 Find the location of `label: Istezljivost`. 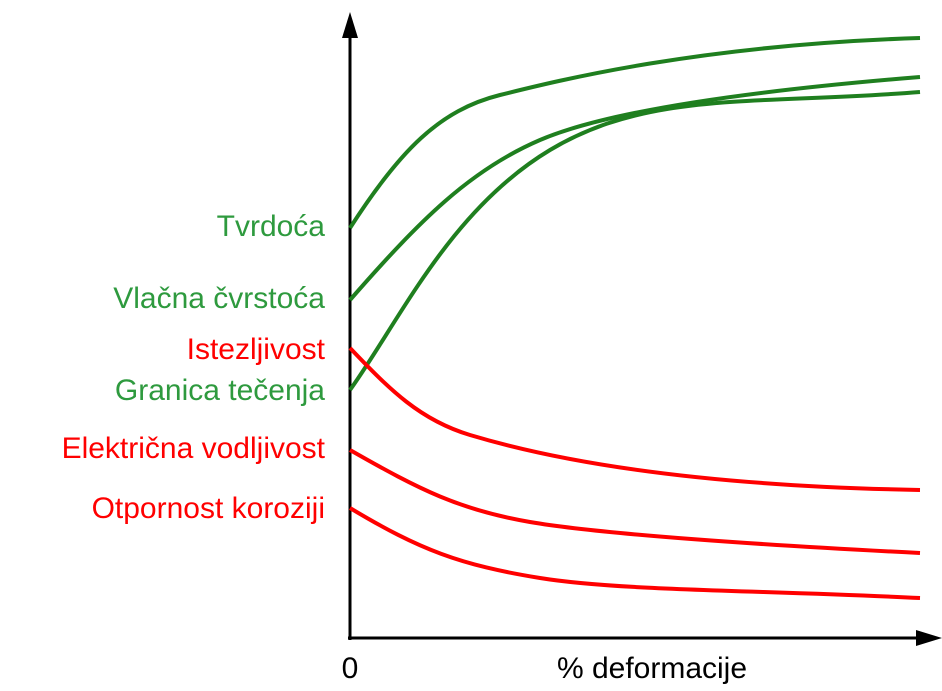

label: Istezljivost is located at coordinates (256, 349).